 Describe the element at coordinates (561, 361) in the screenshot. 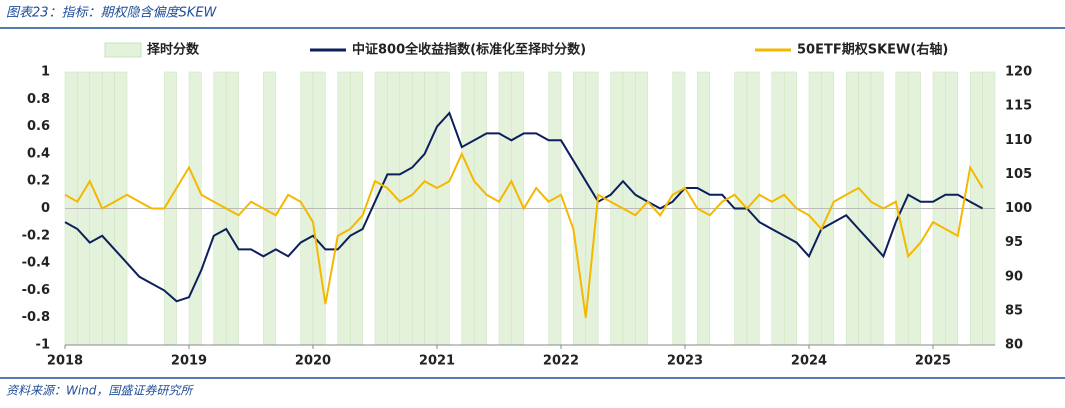

I see `x-tick-label: 2022` at that location.